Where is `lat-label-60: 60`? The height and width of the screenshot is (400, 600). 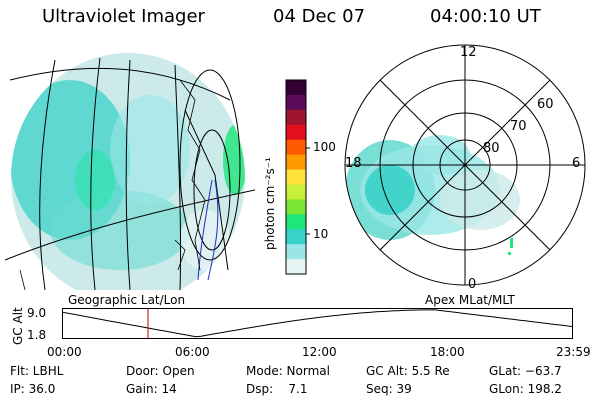 lat-label-60: 60 is located at coordinates (545, 104).